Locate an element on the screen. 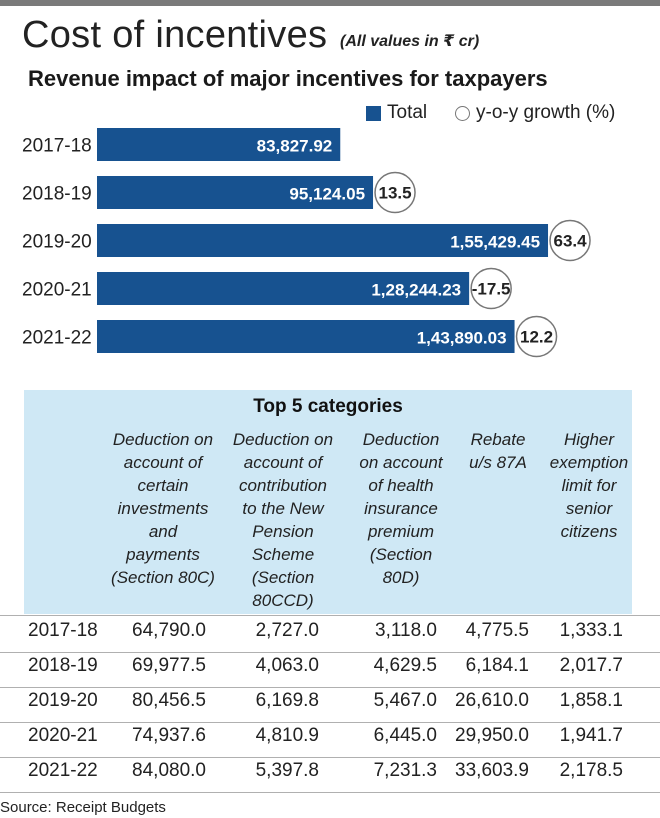  column-header-line: to the New is located at coordinates (283, 508).